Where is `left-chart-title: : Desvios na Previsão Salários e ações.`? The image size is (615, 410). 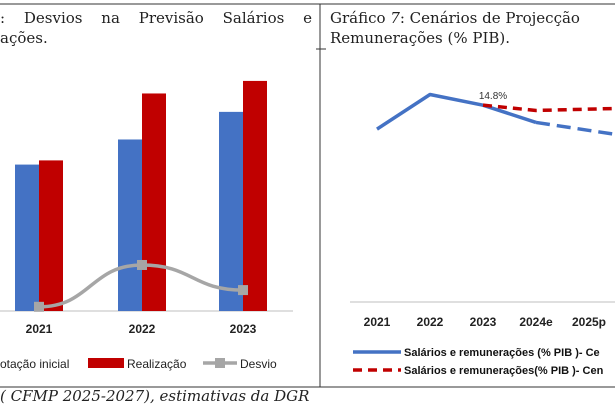
left-chart-title: : Desvios na Previsão Salários e ações. is located at coordinates (159, 28).